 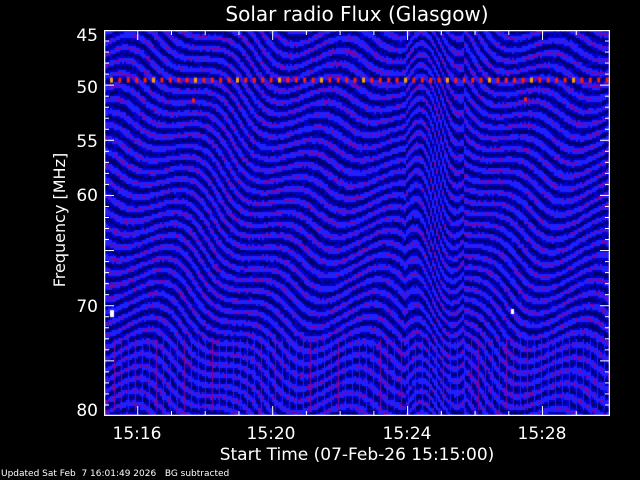 What do you see at coordinates (59, 220) in the screenshot?
I see `y-axis-label: Frequency [MHz]` at bounding box center [59, 220].